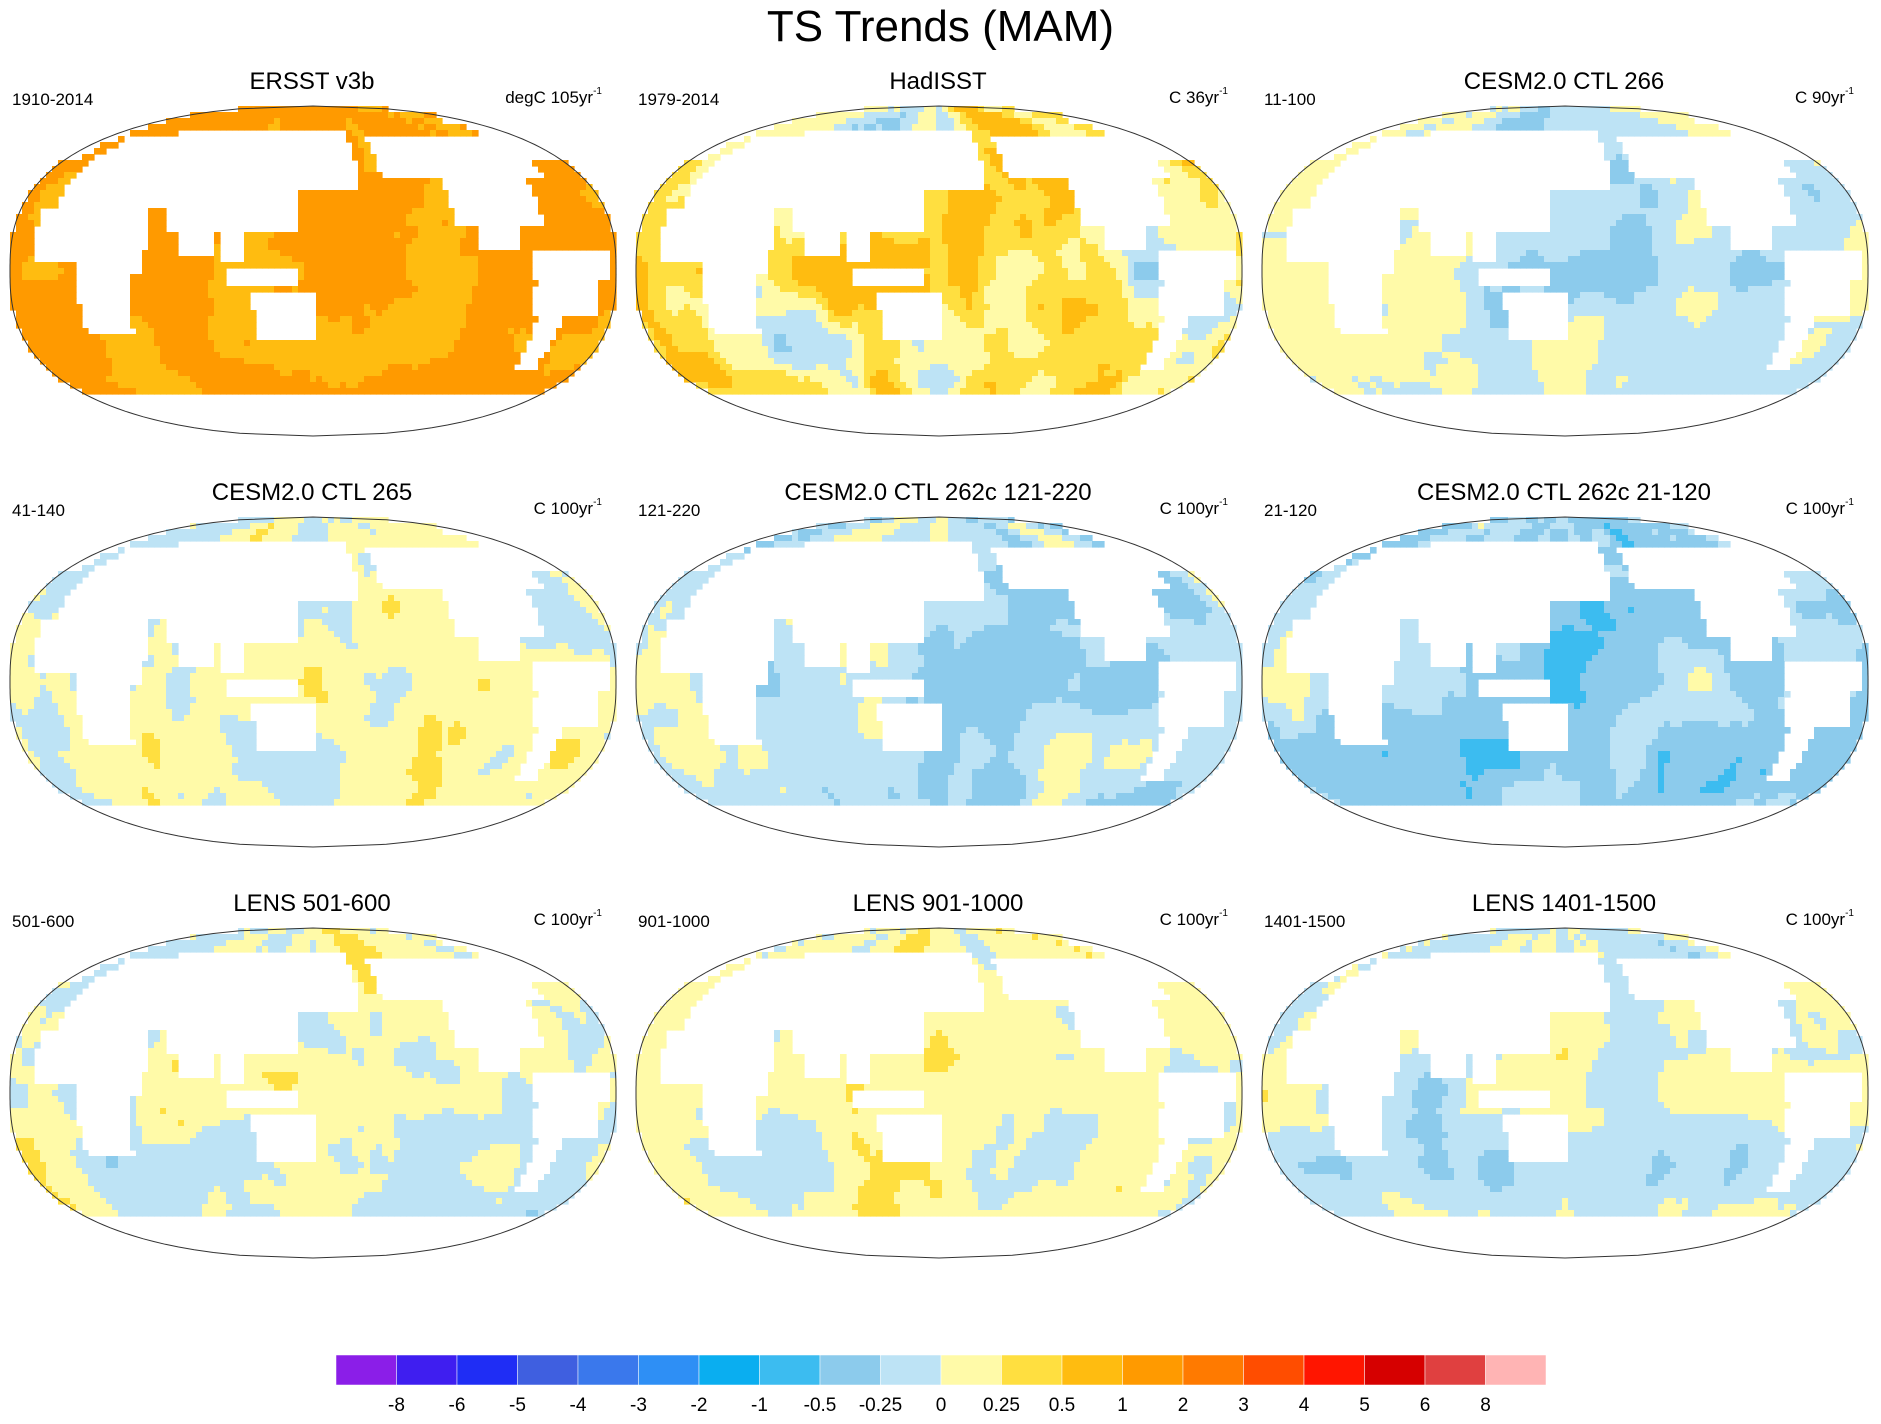 The height and width of the screenshot is (1424, 1881). Describe the element at coordinates (1194, 97) in the screenshot. I see `panel-units-text: C 36yr` at that location.